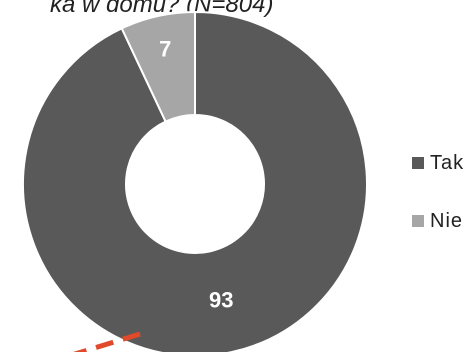  I want to click on data-label-nie: 7, so click(165, 49).